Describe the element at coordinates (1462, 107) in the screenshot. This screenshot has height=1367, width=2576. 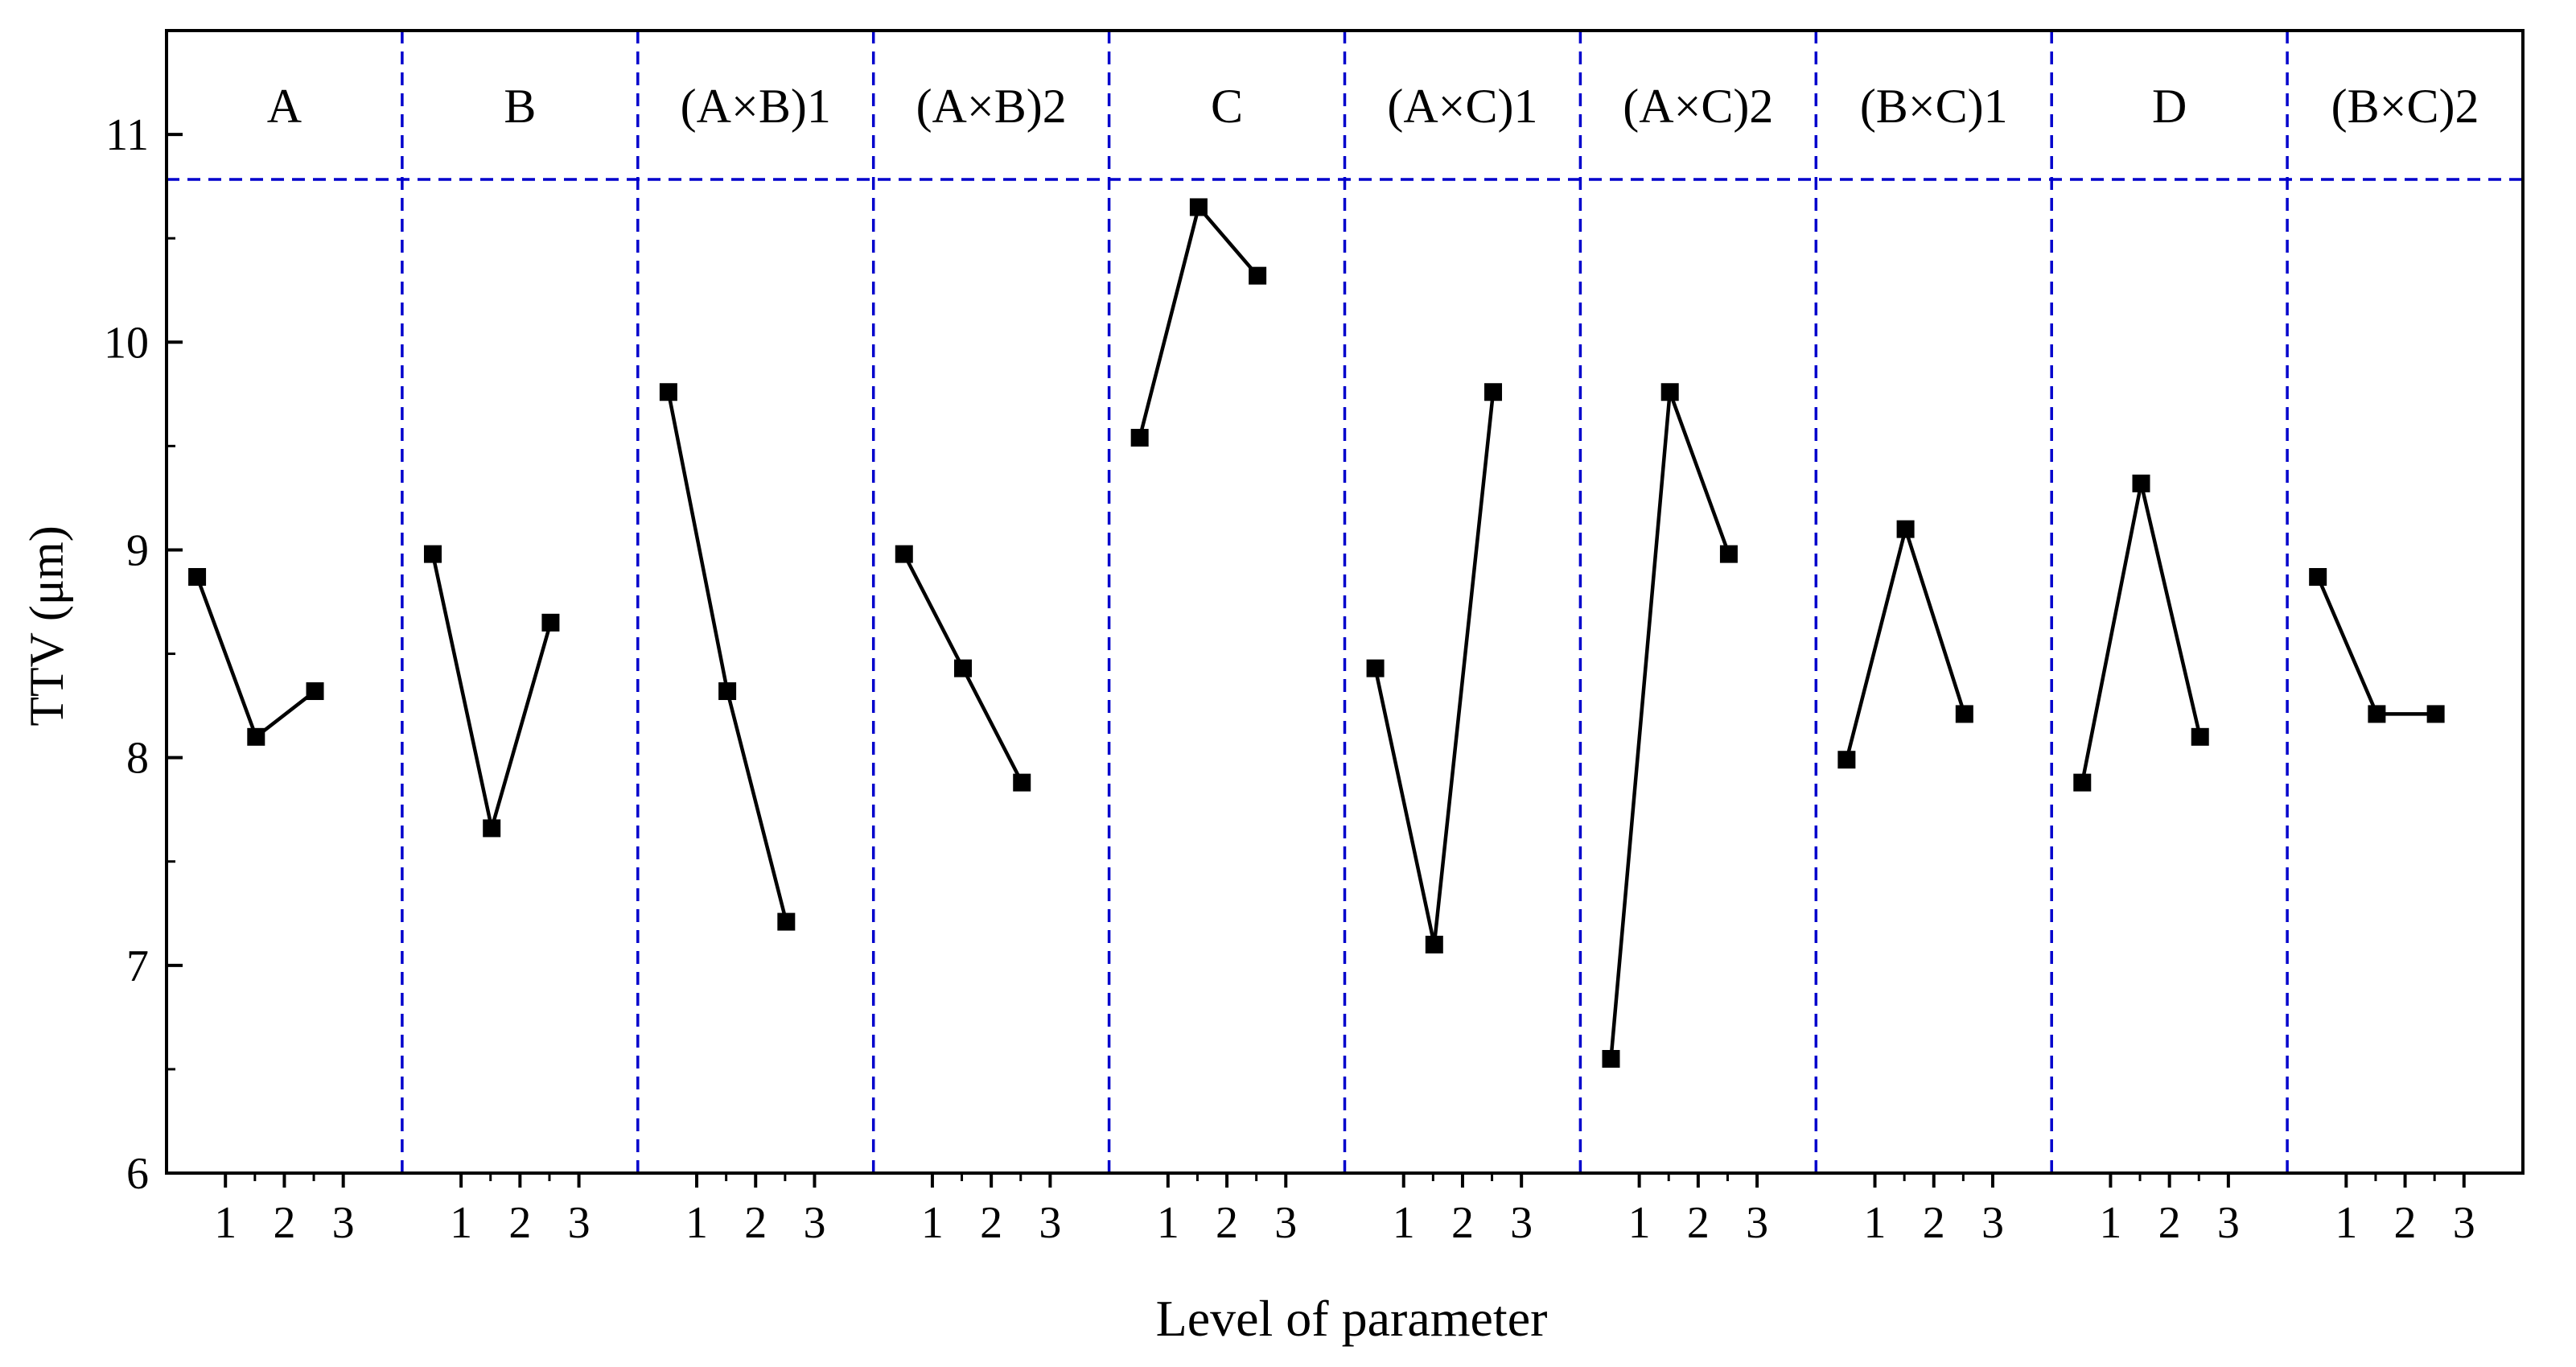
I see `panel-title: (A×C)1` at that location.